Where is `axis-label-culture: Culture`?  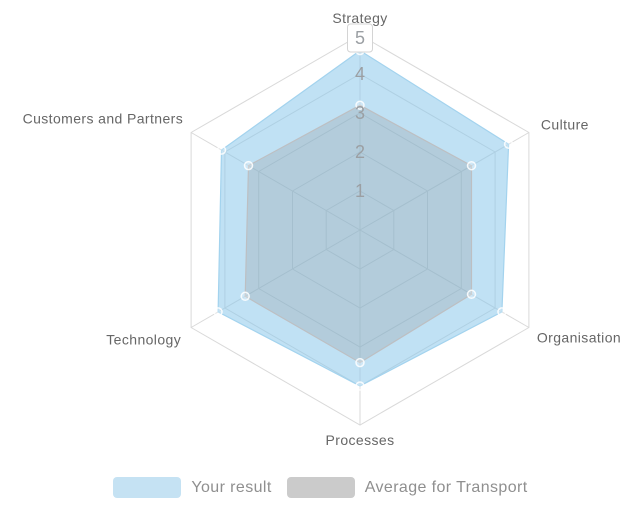 axis-label-culture: Culture is located at coordinates (565, 125).